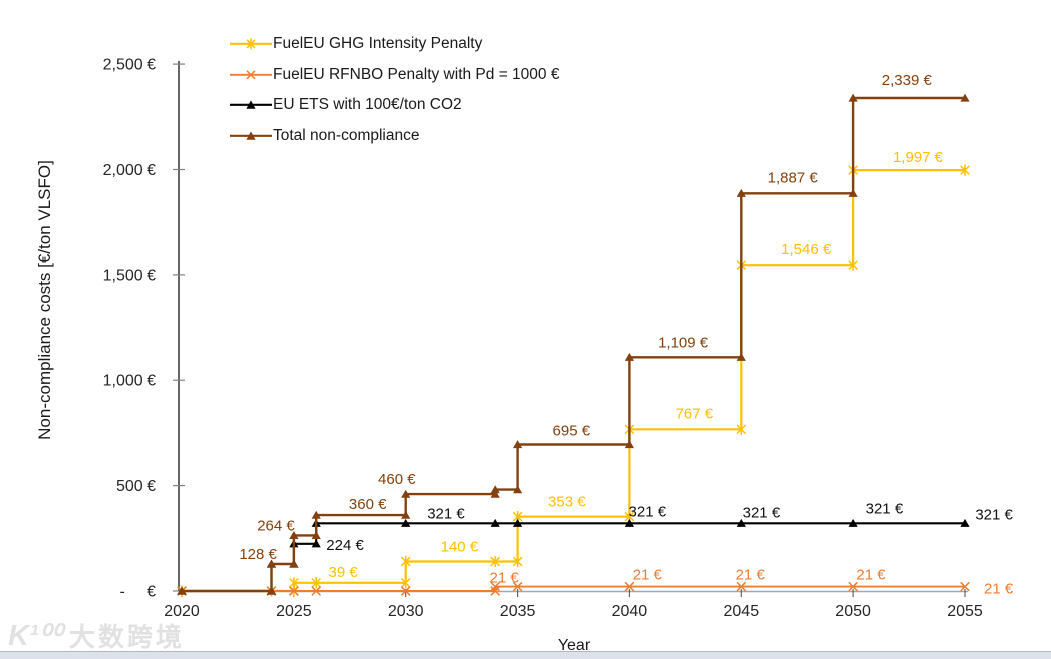 The height and width of the screenshot is (659, 1051). Describe the element at coordinates (793, 177) in the screenshot. I see `svg-text: 1,887 €` at that location.